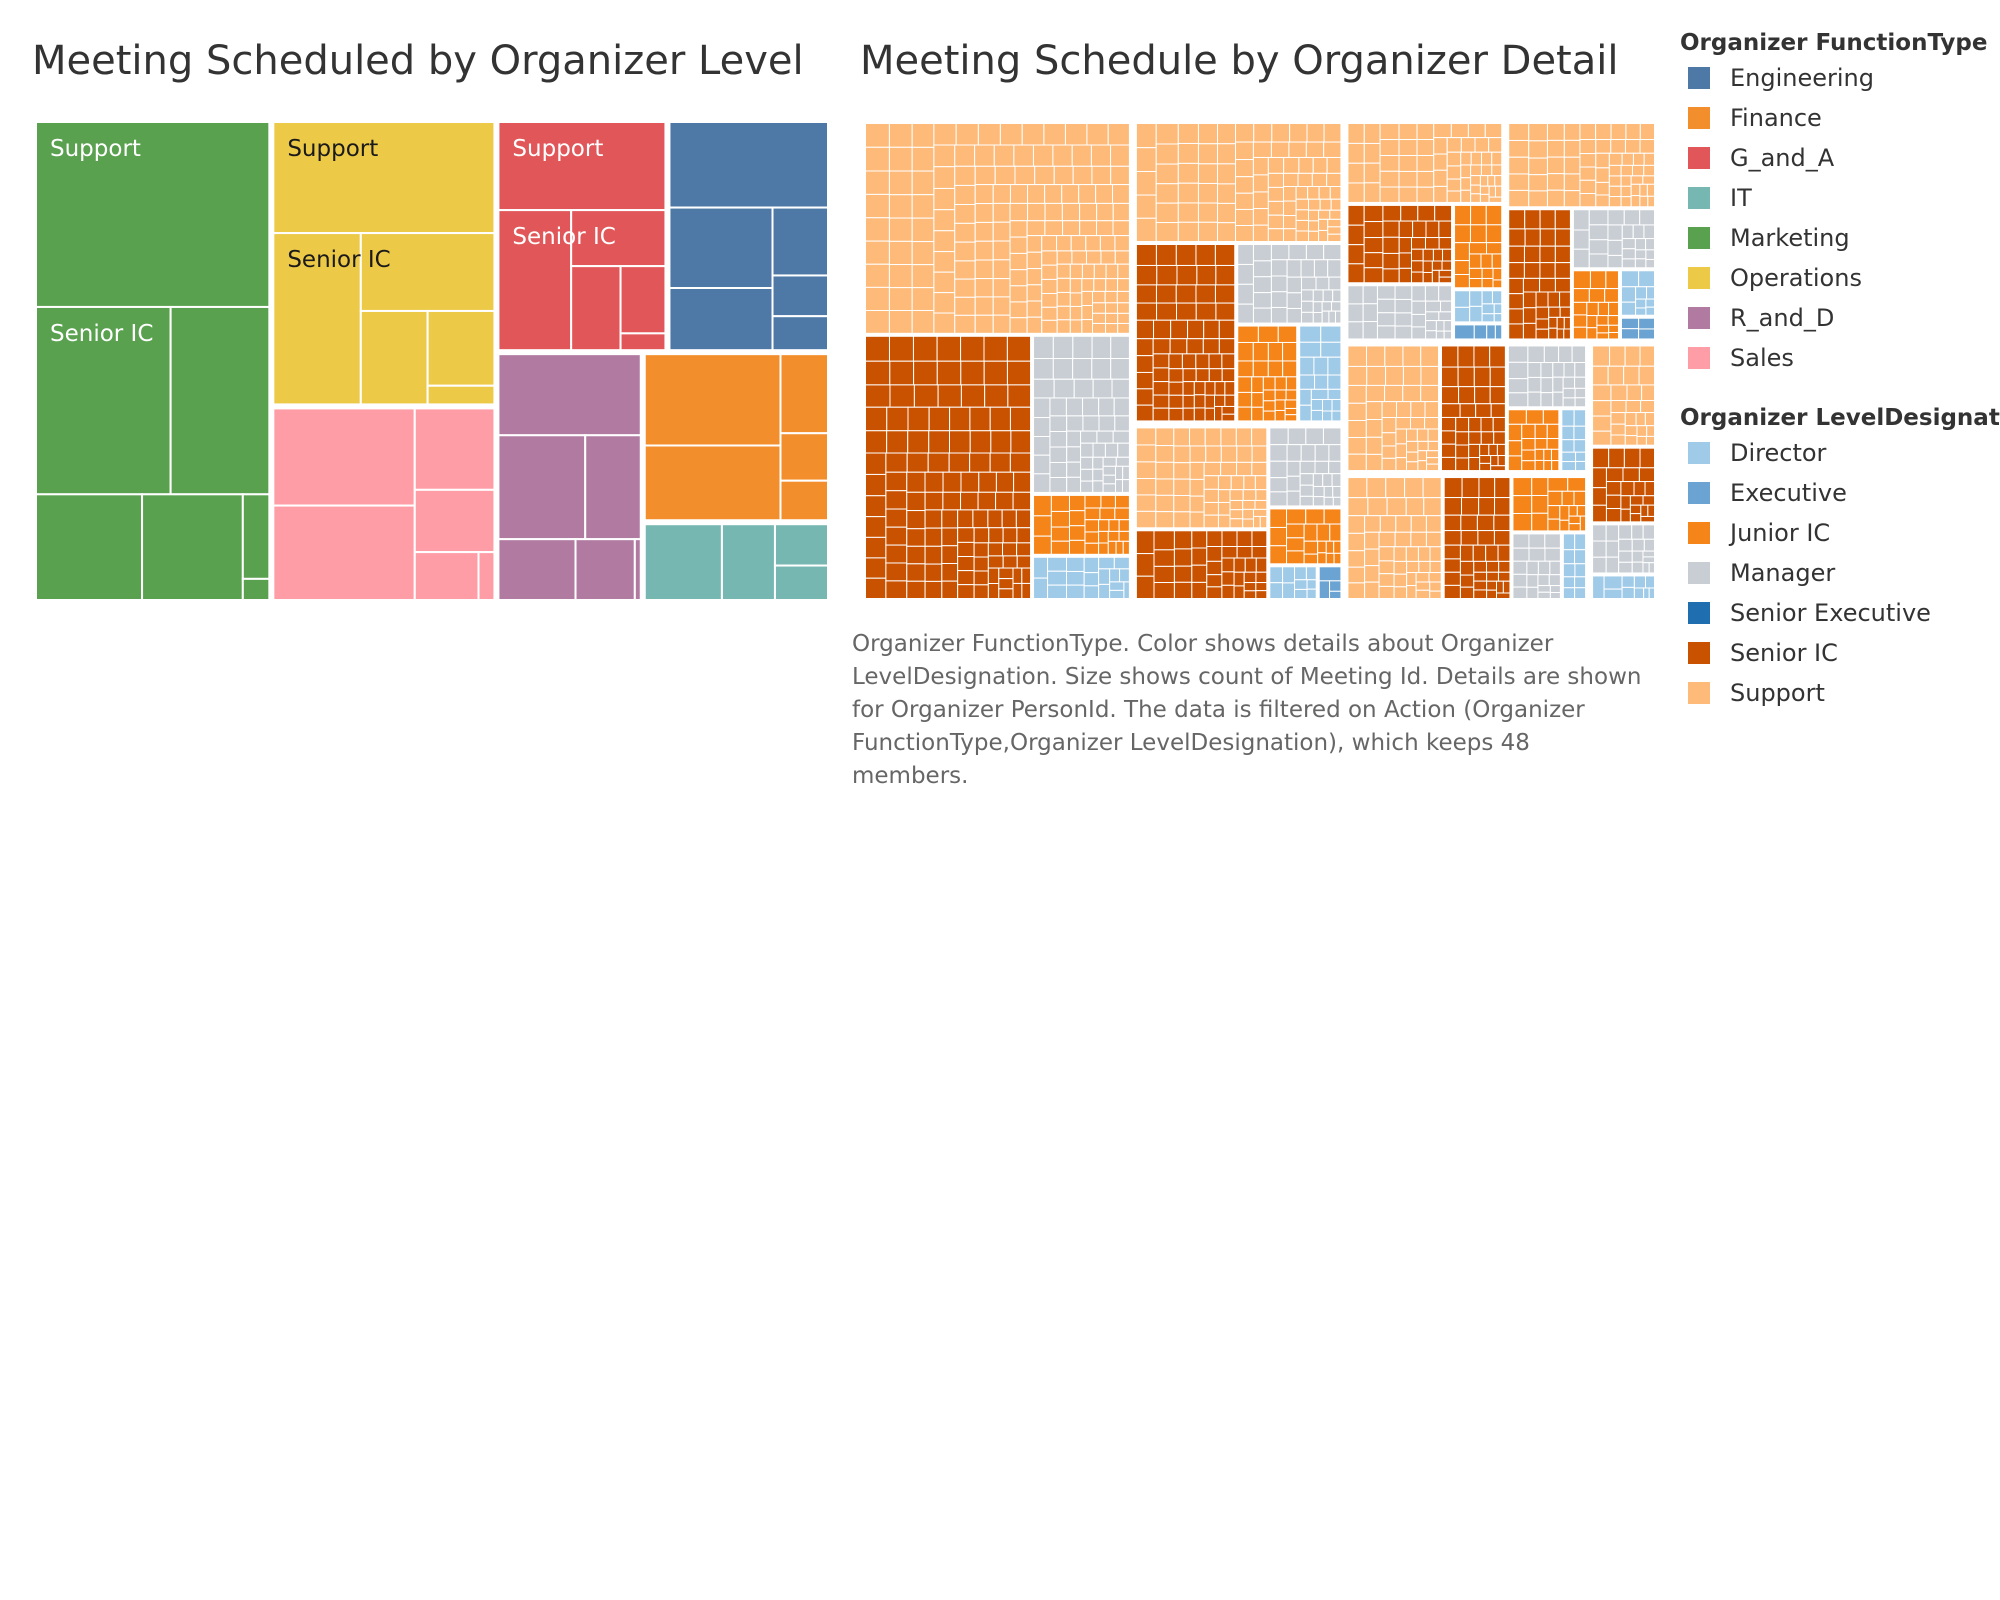  What do you see at coordinates (1840, 653) in the screenshot?
I see `legend-item: Senior IC` at bounding box center [1840, 653].